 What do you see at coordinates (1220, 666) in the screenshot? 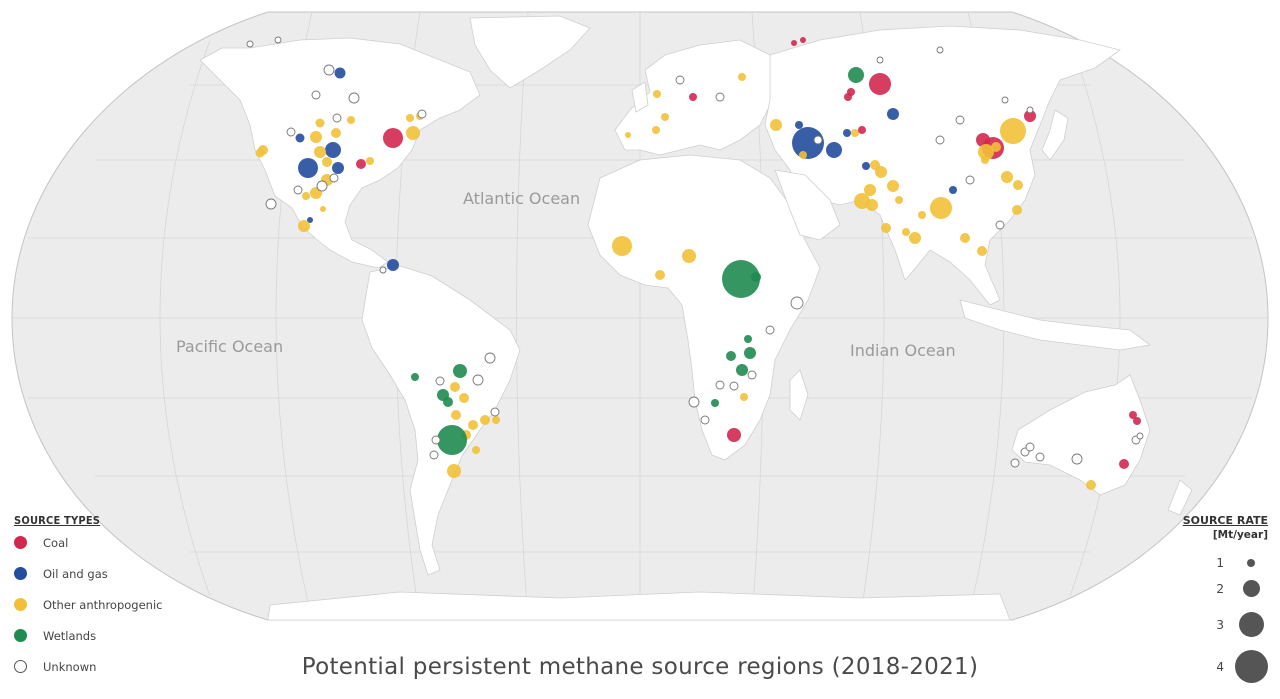
I see `rate-label-4: 4` at bounding box center [1220, 666].